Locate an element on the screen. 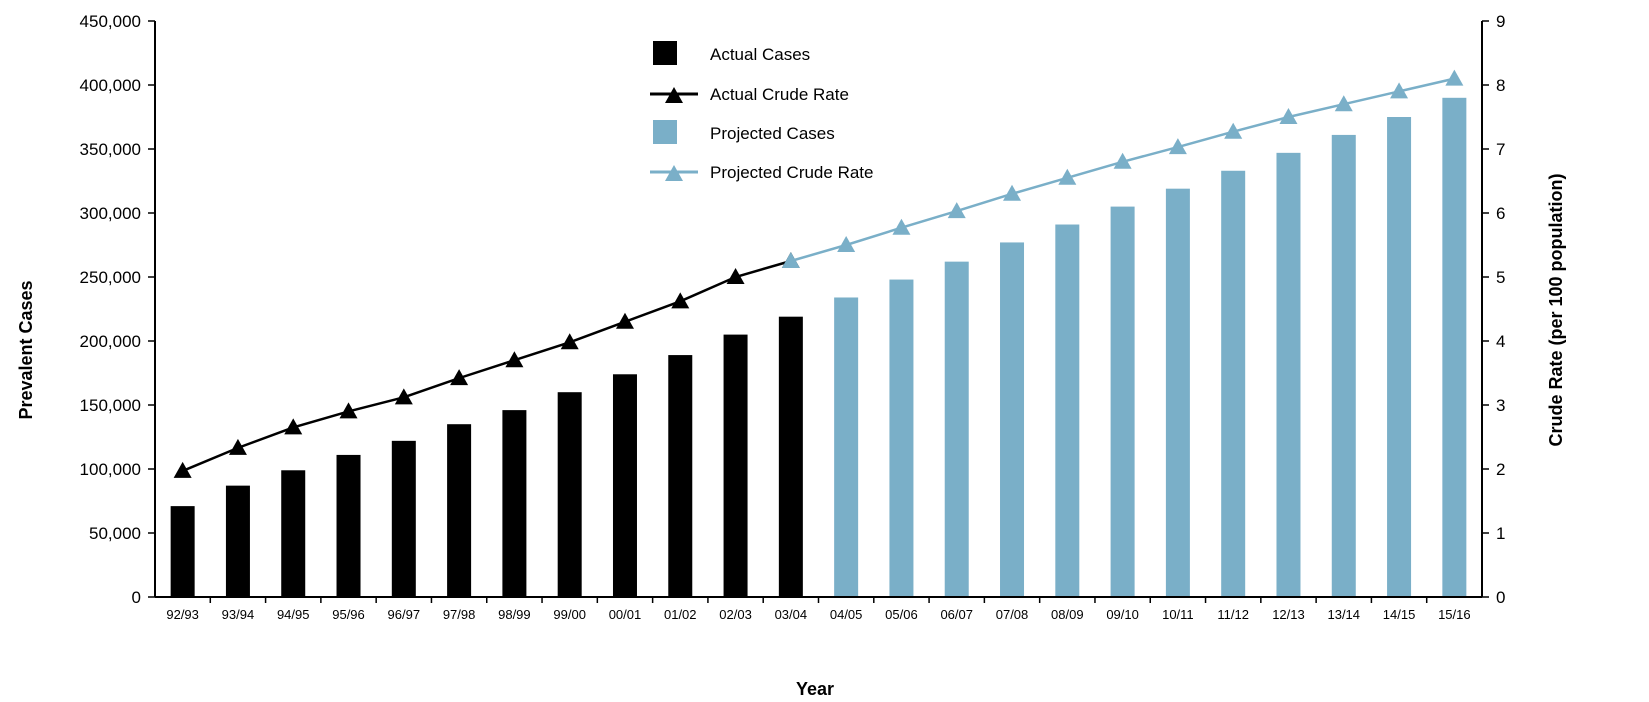  y-left-tick-label: 350,000 is located at coordinates (110, 149).